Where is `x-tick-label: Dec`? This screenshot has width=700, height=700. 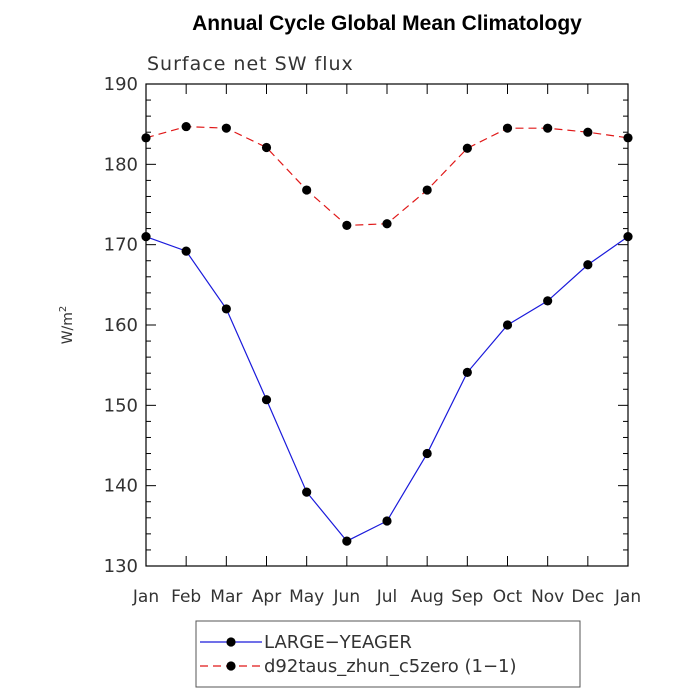
x-tick-label: Dec is located at coordinates (587, 597).